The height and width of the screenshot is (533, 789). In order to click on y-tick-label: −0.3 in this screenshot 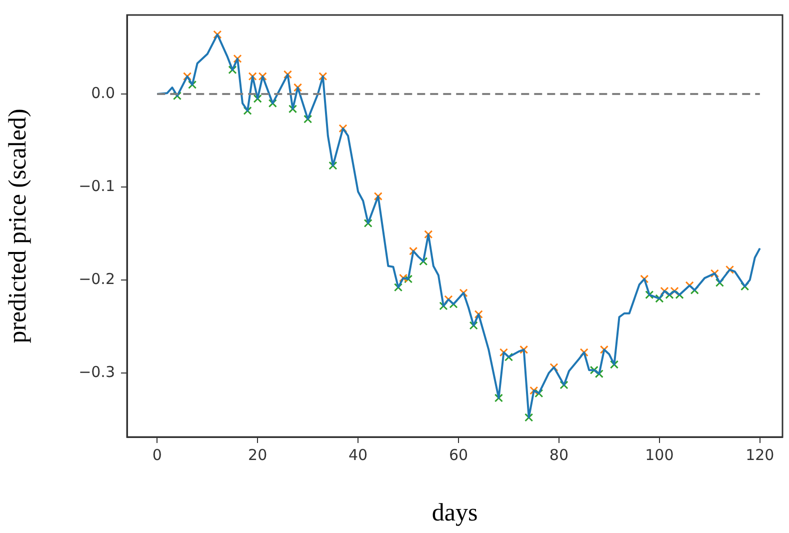, I will do `click(96, 371)`.